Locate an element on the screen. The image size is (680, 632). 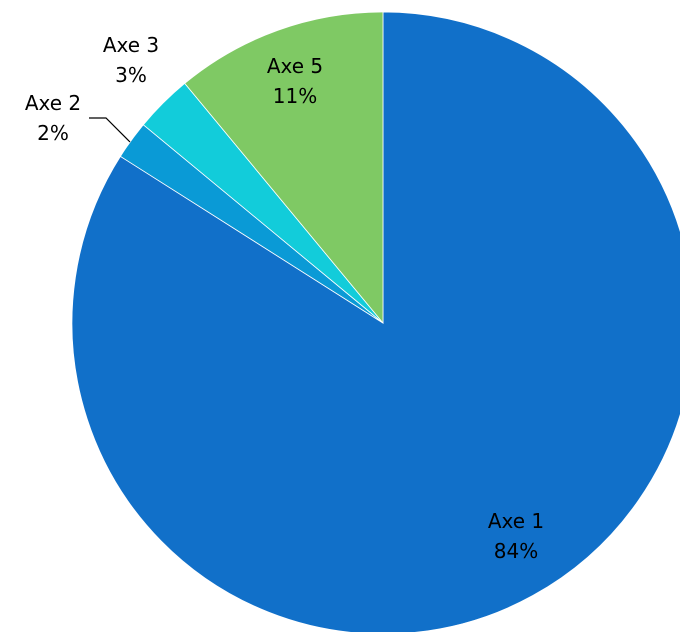
data-label-category: Axe 3 is located at coordinates (131, 45).